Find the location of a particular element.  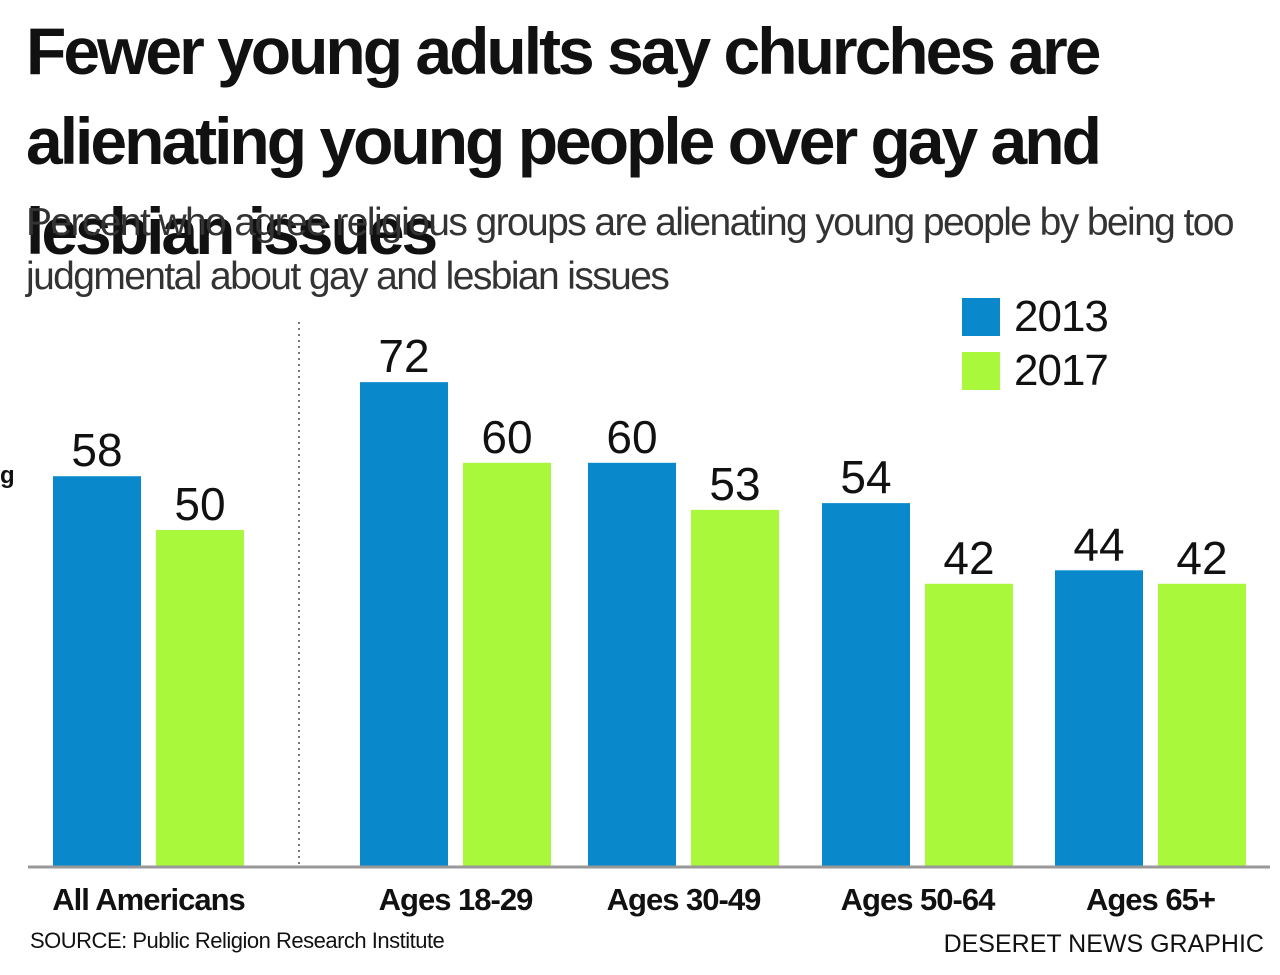

category-label-3: Ages 50-64 is located at coordinates (918, 899).